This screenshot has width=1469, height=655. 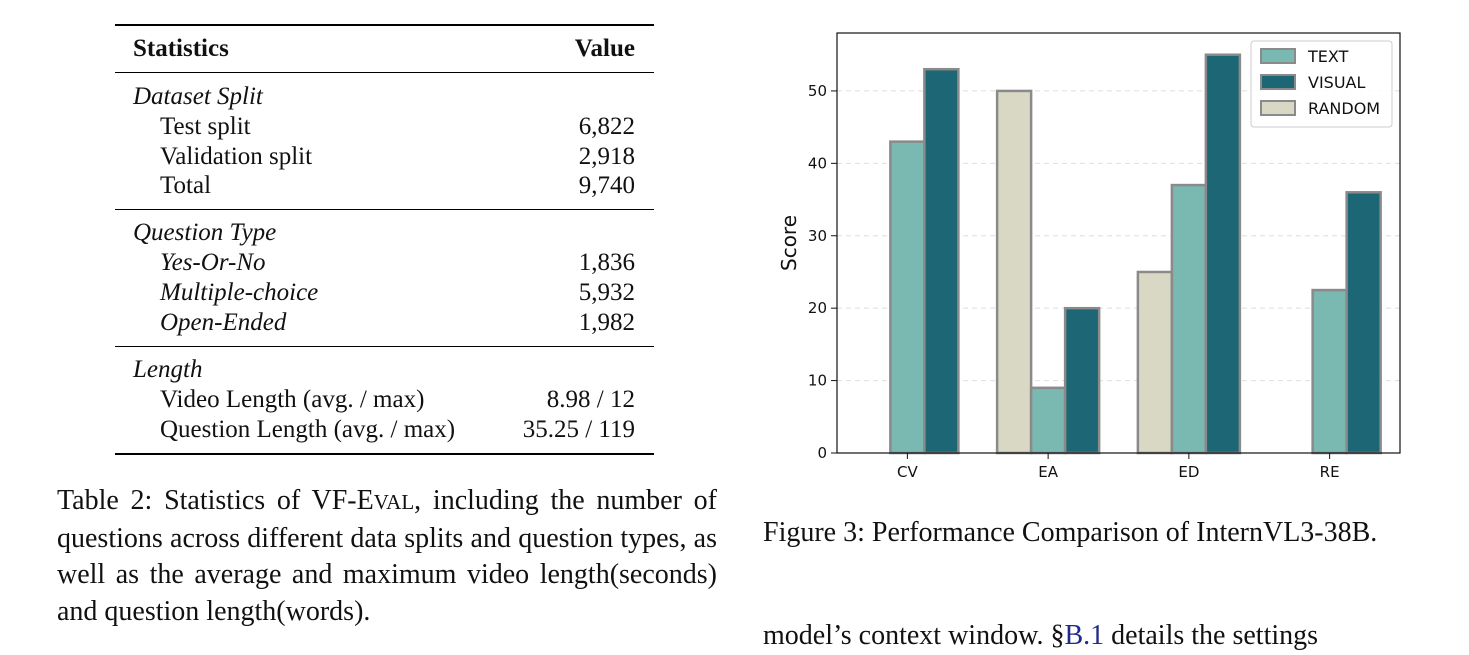 What do you see at coordinates (186, 185) in the screenshot?
I see `row-label-total: Total` at bounding box center [186, 185].